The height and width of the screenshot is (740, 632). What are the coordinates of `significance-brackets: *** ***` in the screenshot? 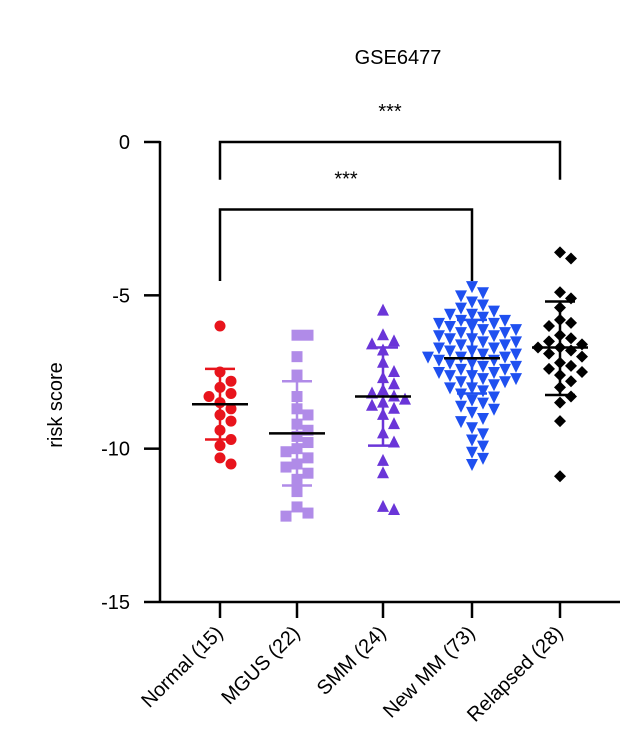 It's located at (390, 191).